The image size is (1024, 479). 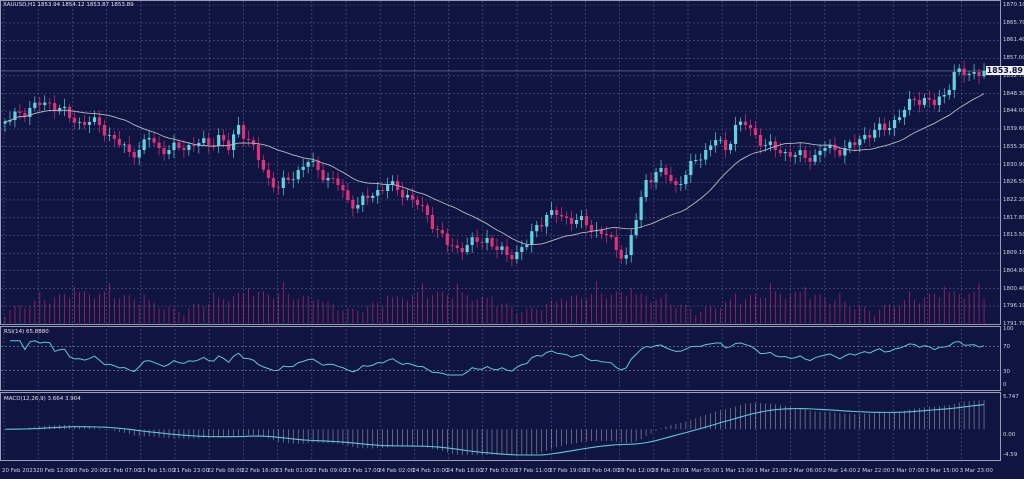 What do you see at coordinates (1013, 288) in the screenshot?
I see `price-tick: 1800.40` at bounding box center [1013, 288].